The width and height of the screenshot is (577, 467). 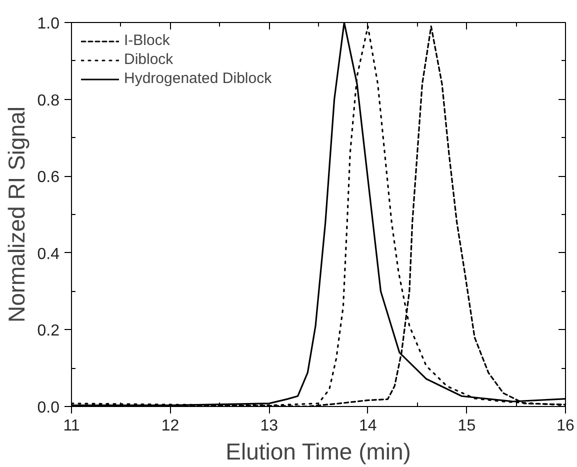 I want to click on x-axis-title: Elution Time (min), so click(x=318, y=451).